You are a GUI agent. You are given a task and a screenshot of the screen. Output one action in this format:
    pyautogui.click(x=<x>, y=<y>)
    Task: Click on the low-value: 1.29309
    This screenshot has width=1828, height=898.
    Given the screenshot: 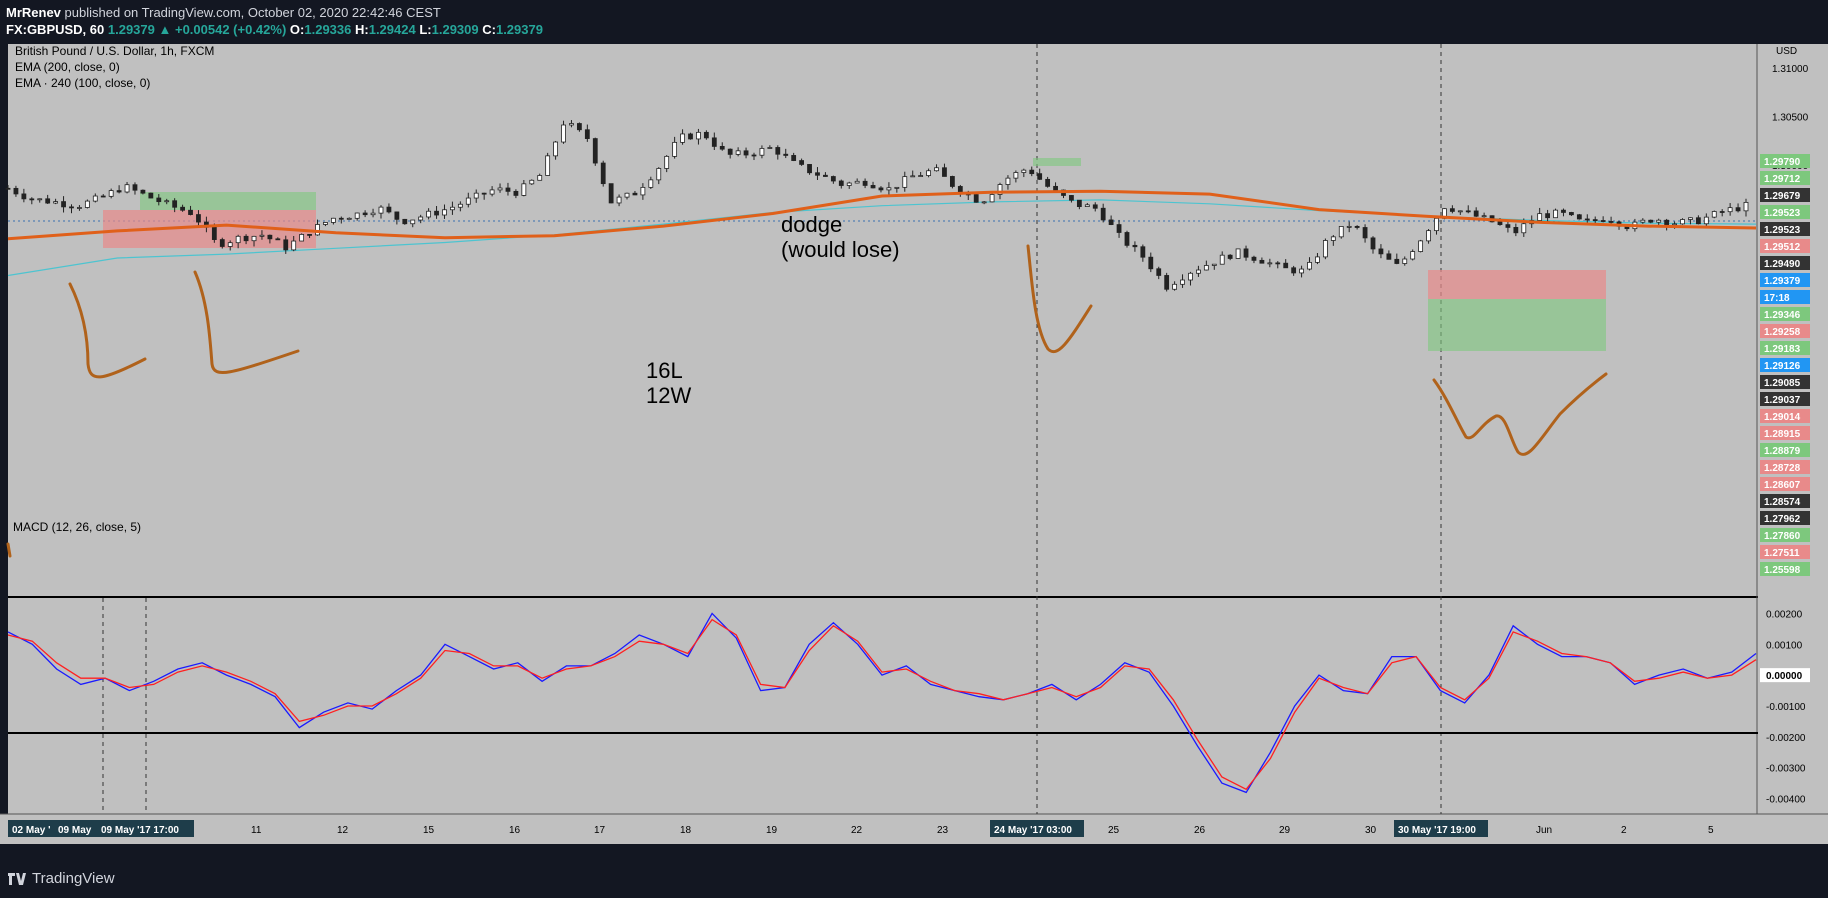 What is the action you would take?
    pyautogui.click(x=455, y=29)
    